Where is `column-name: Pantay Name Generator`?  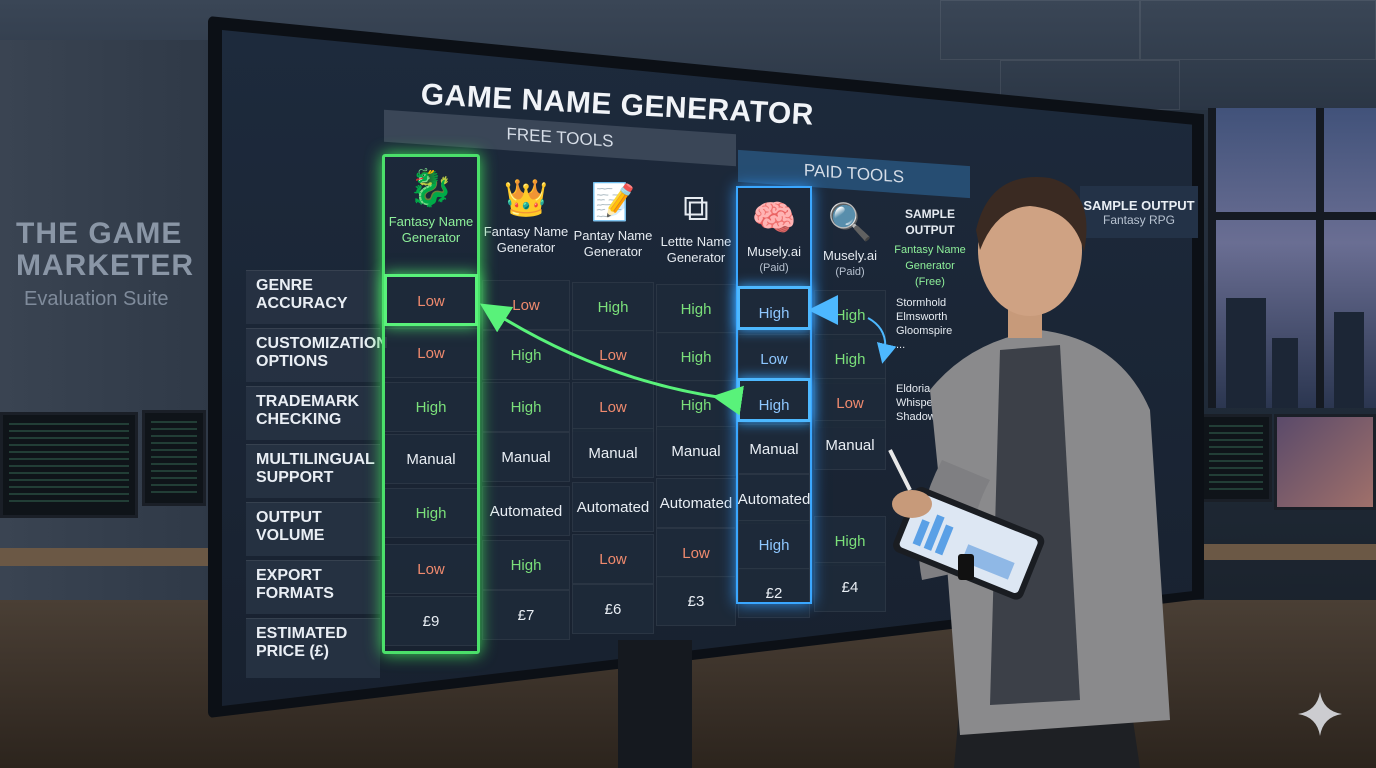
column-name: Pantay Name Generator is located at coordinates (613, 243).